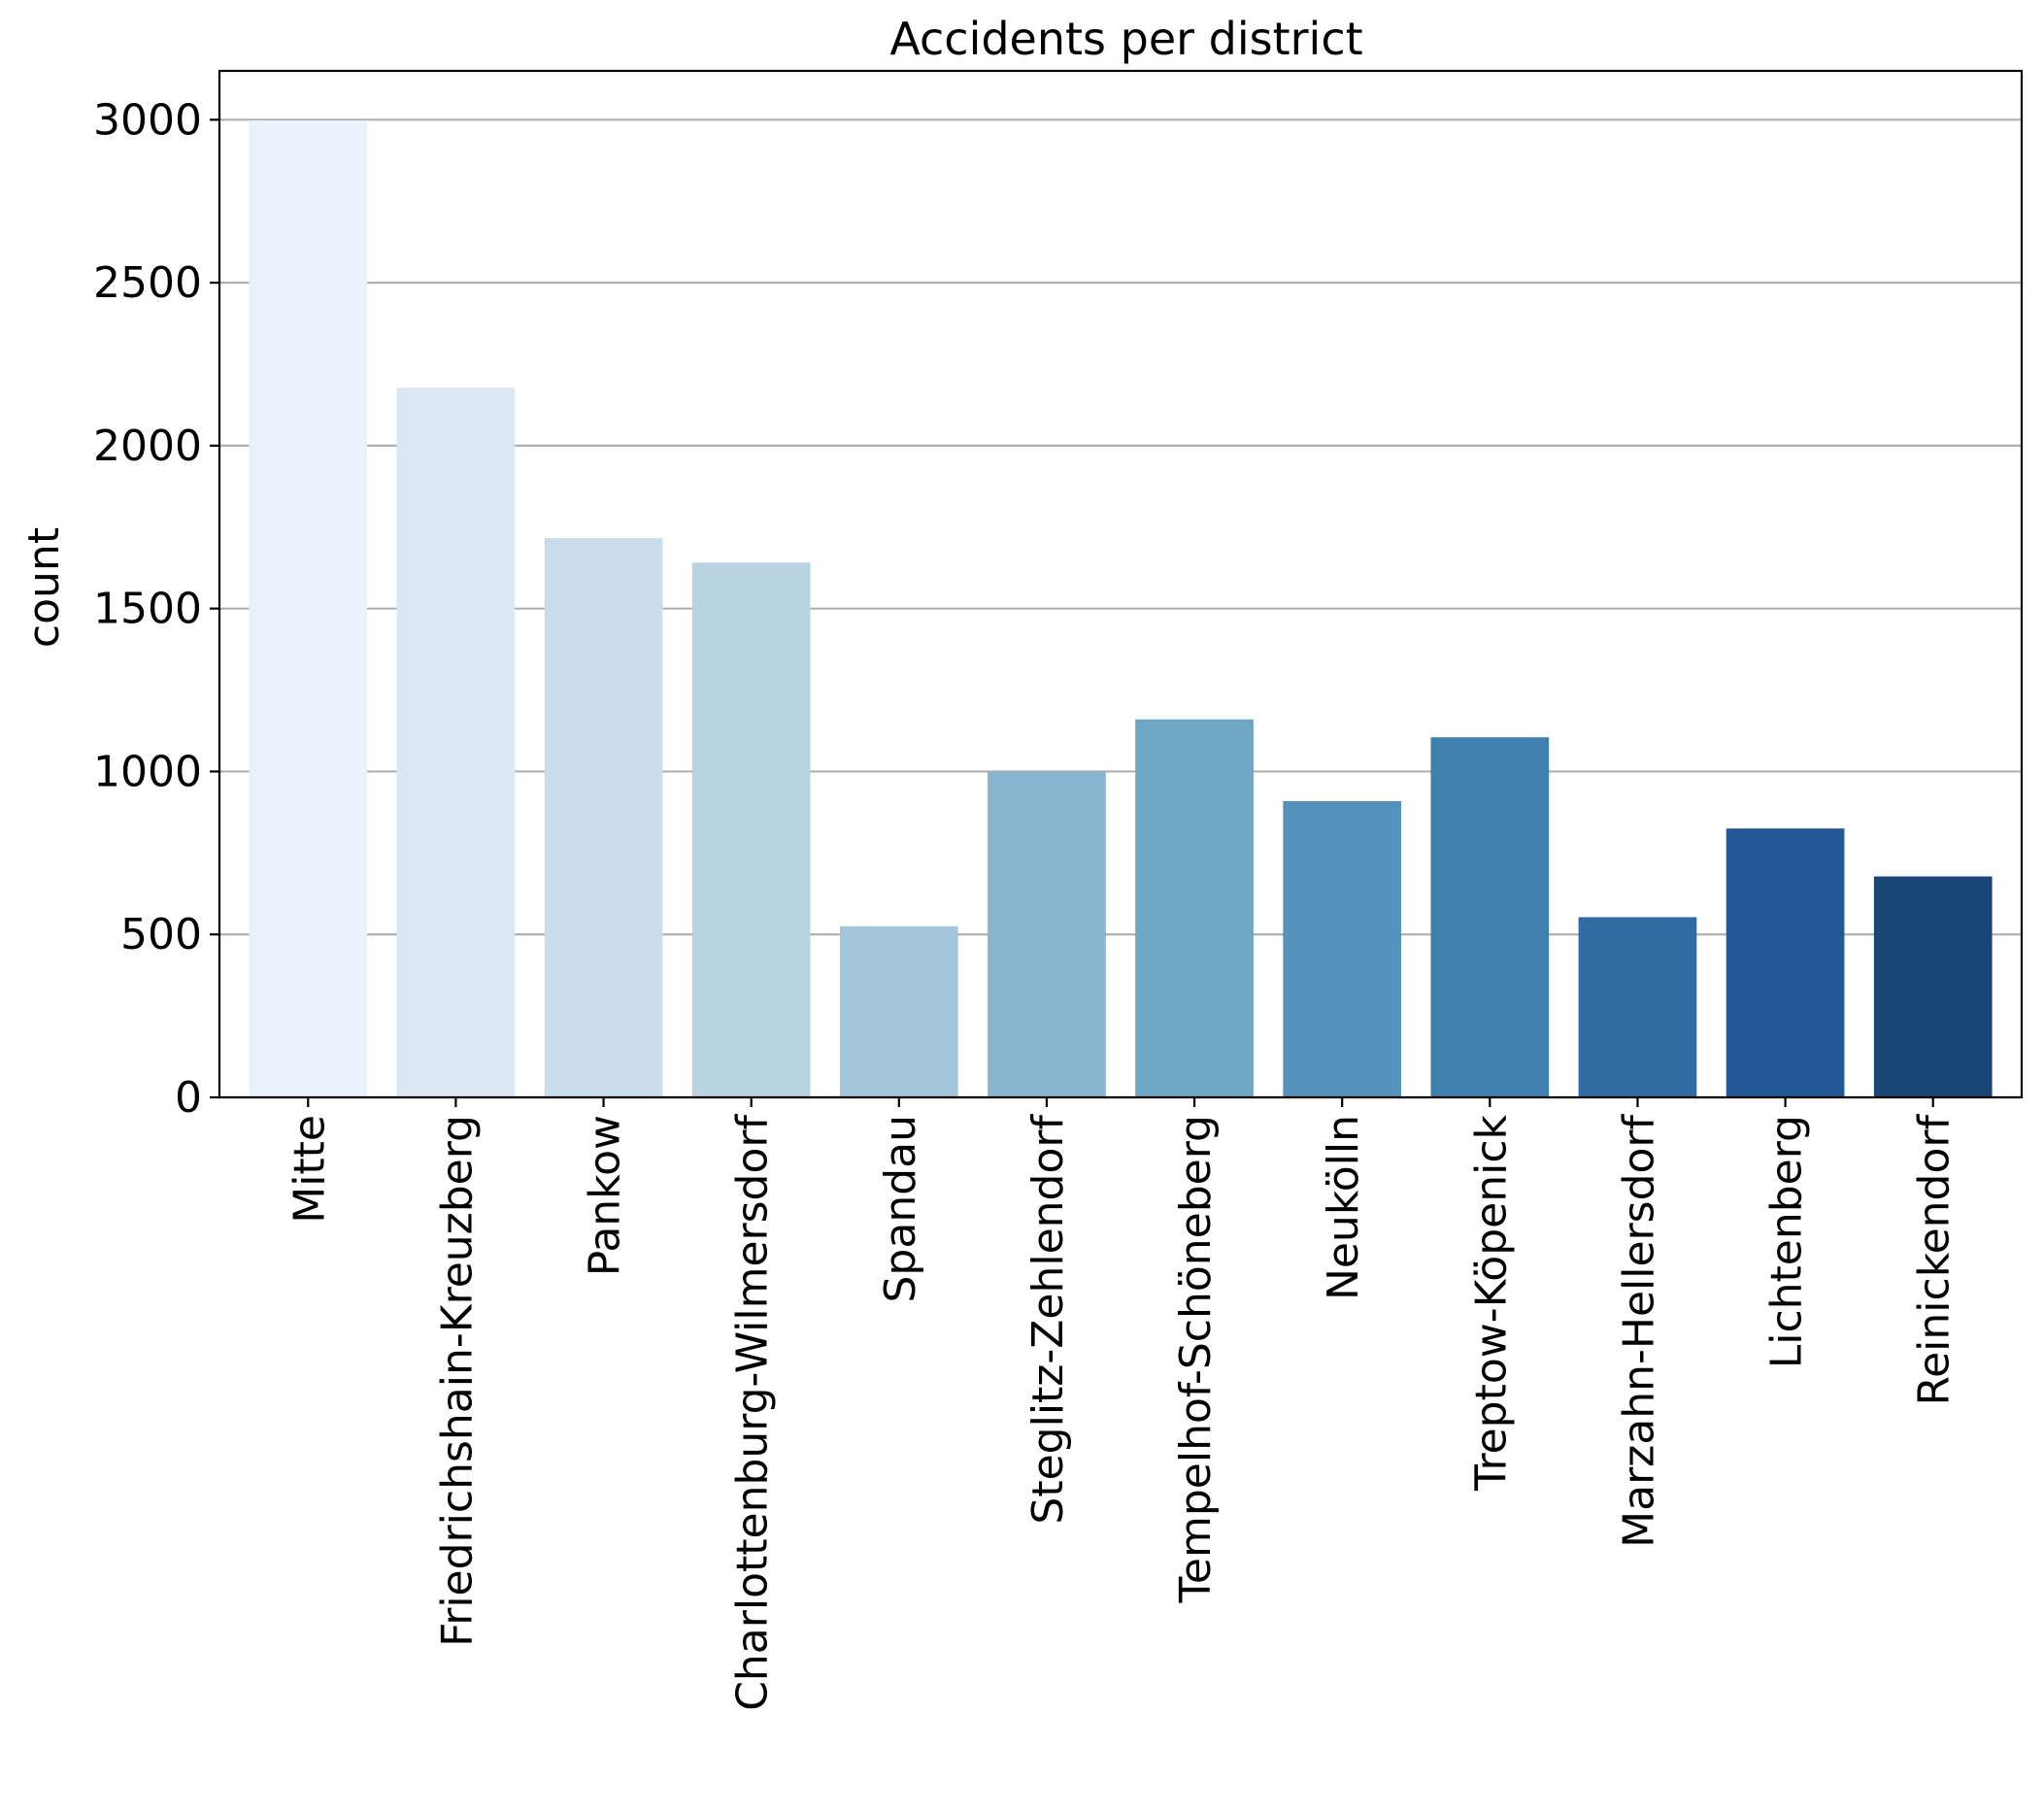  What do you see at coordinates (308, 608) in the screenshot?
I see `bar-mitte` at bounding box center [308, 608].